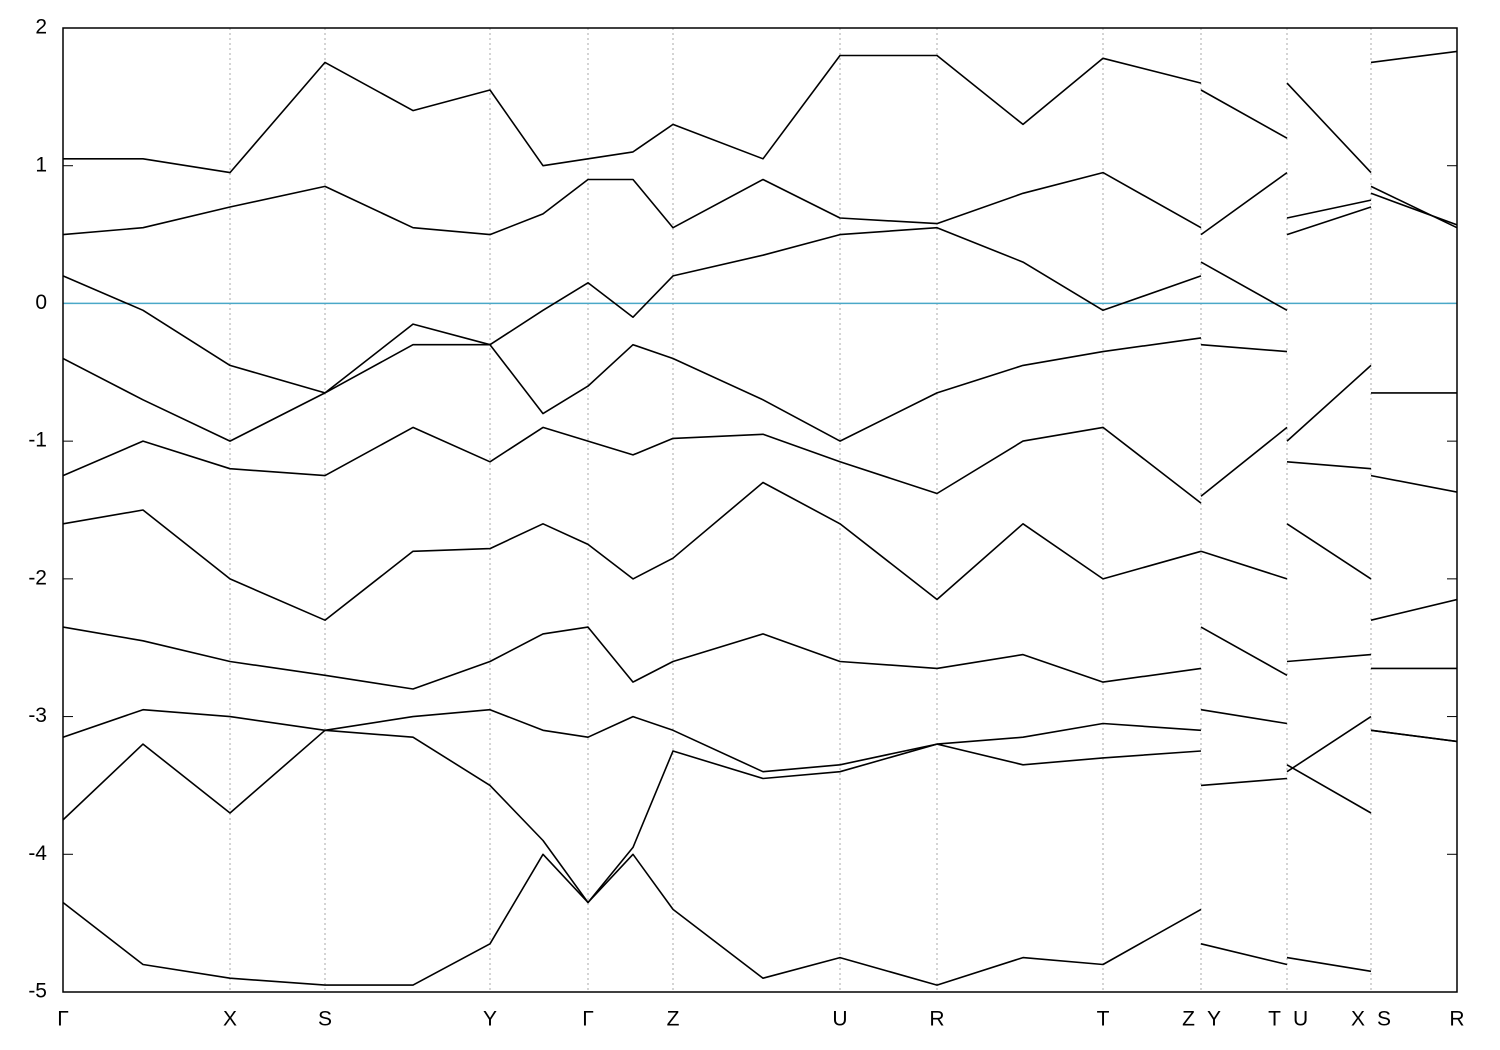  Describe the element at coordinates (41, 164) in the screenshot. I see `y-tick-label: 1` at that location.